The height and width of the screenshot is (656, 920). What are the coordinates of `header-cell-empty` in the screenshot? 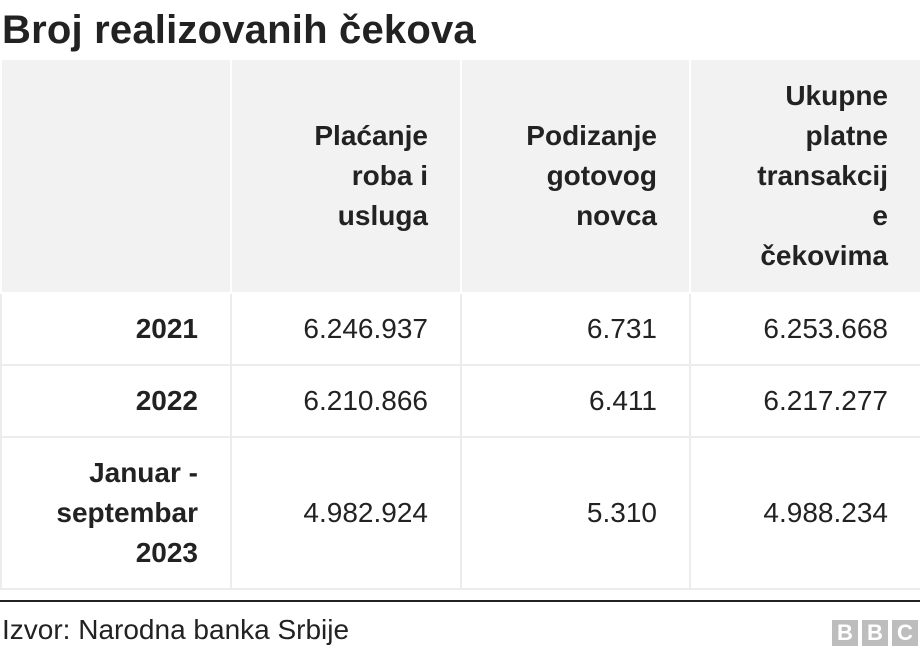 It's located at (116, 176).